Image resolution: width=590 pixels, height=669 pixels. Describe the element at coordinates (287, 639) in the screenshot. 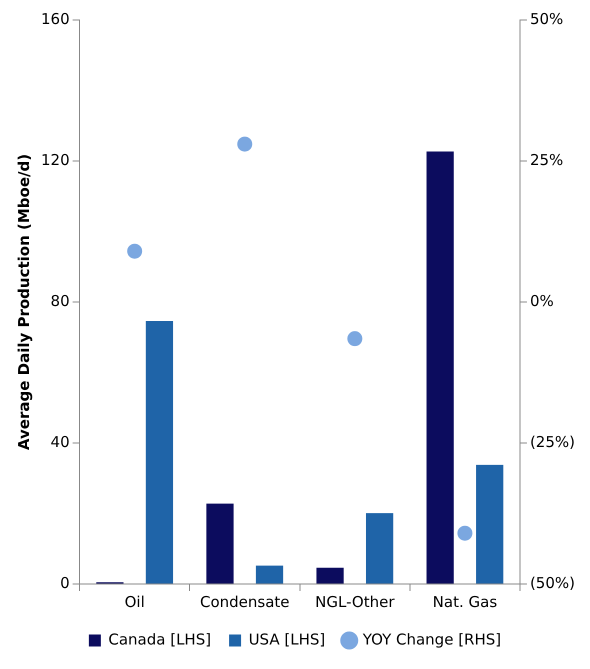

I see `legend-label: USA [LHS]` at that location.